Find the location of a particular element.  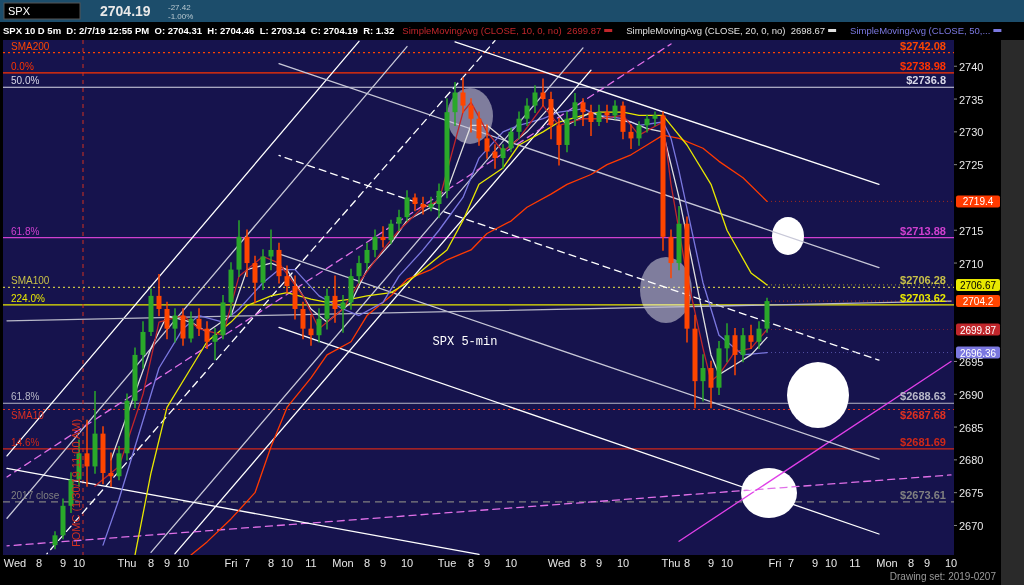

y-tick-label: 2725 is located at coordinates (971, 165).